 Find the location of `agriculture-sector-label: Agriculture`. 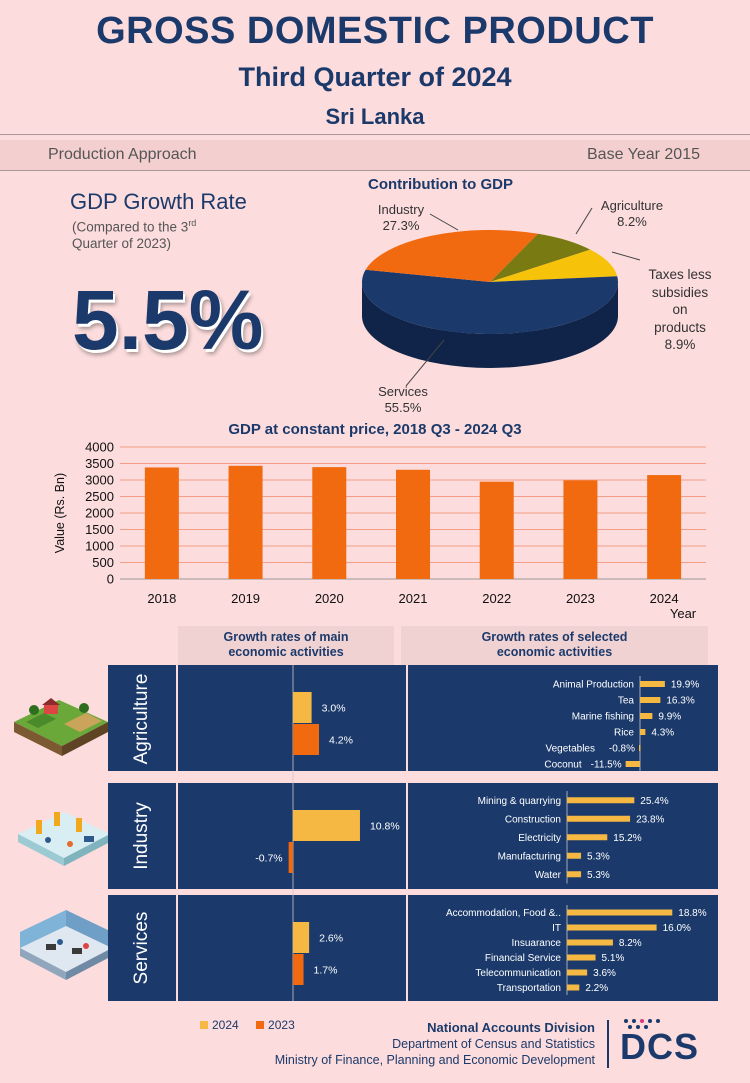

agriculture-sector-label: Agriculture is located at coordinates (141, 719).